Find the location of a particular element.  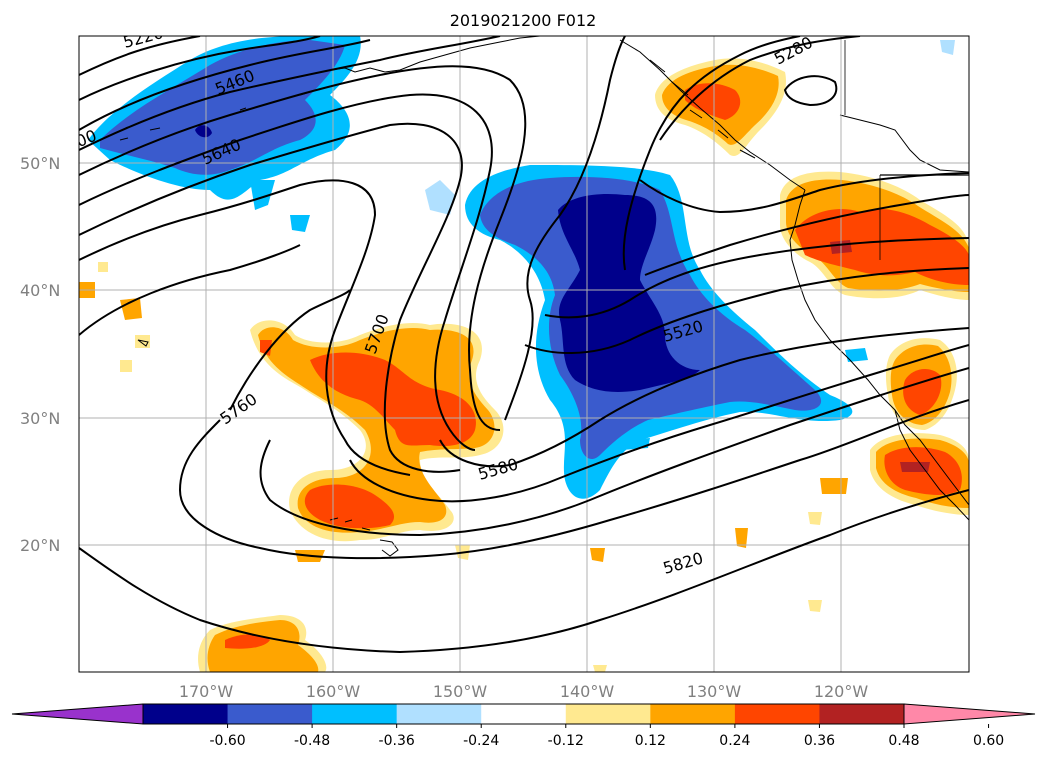

colorbar-tick-label: -0.12 is located at coordinates (566, 741).